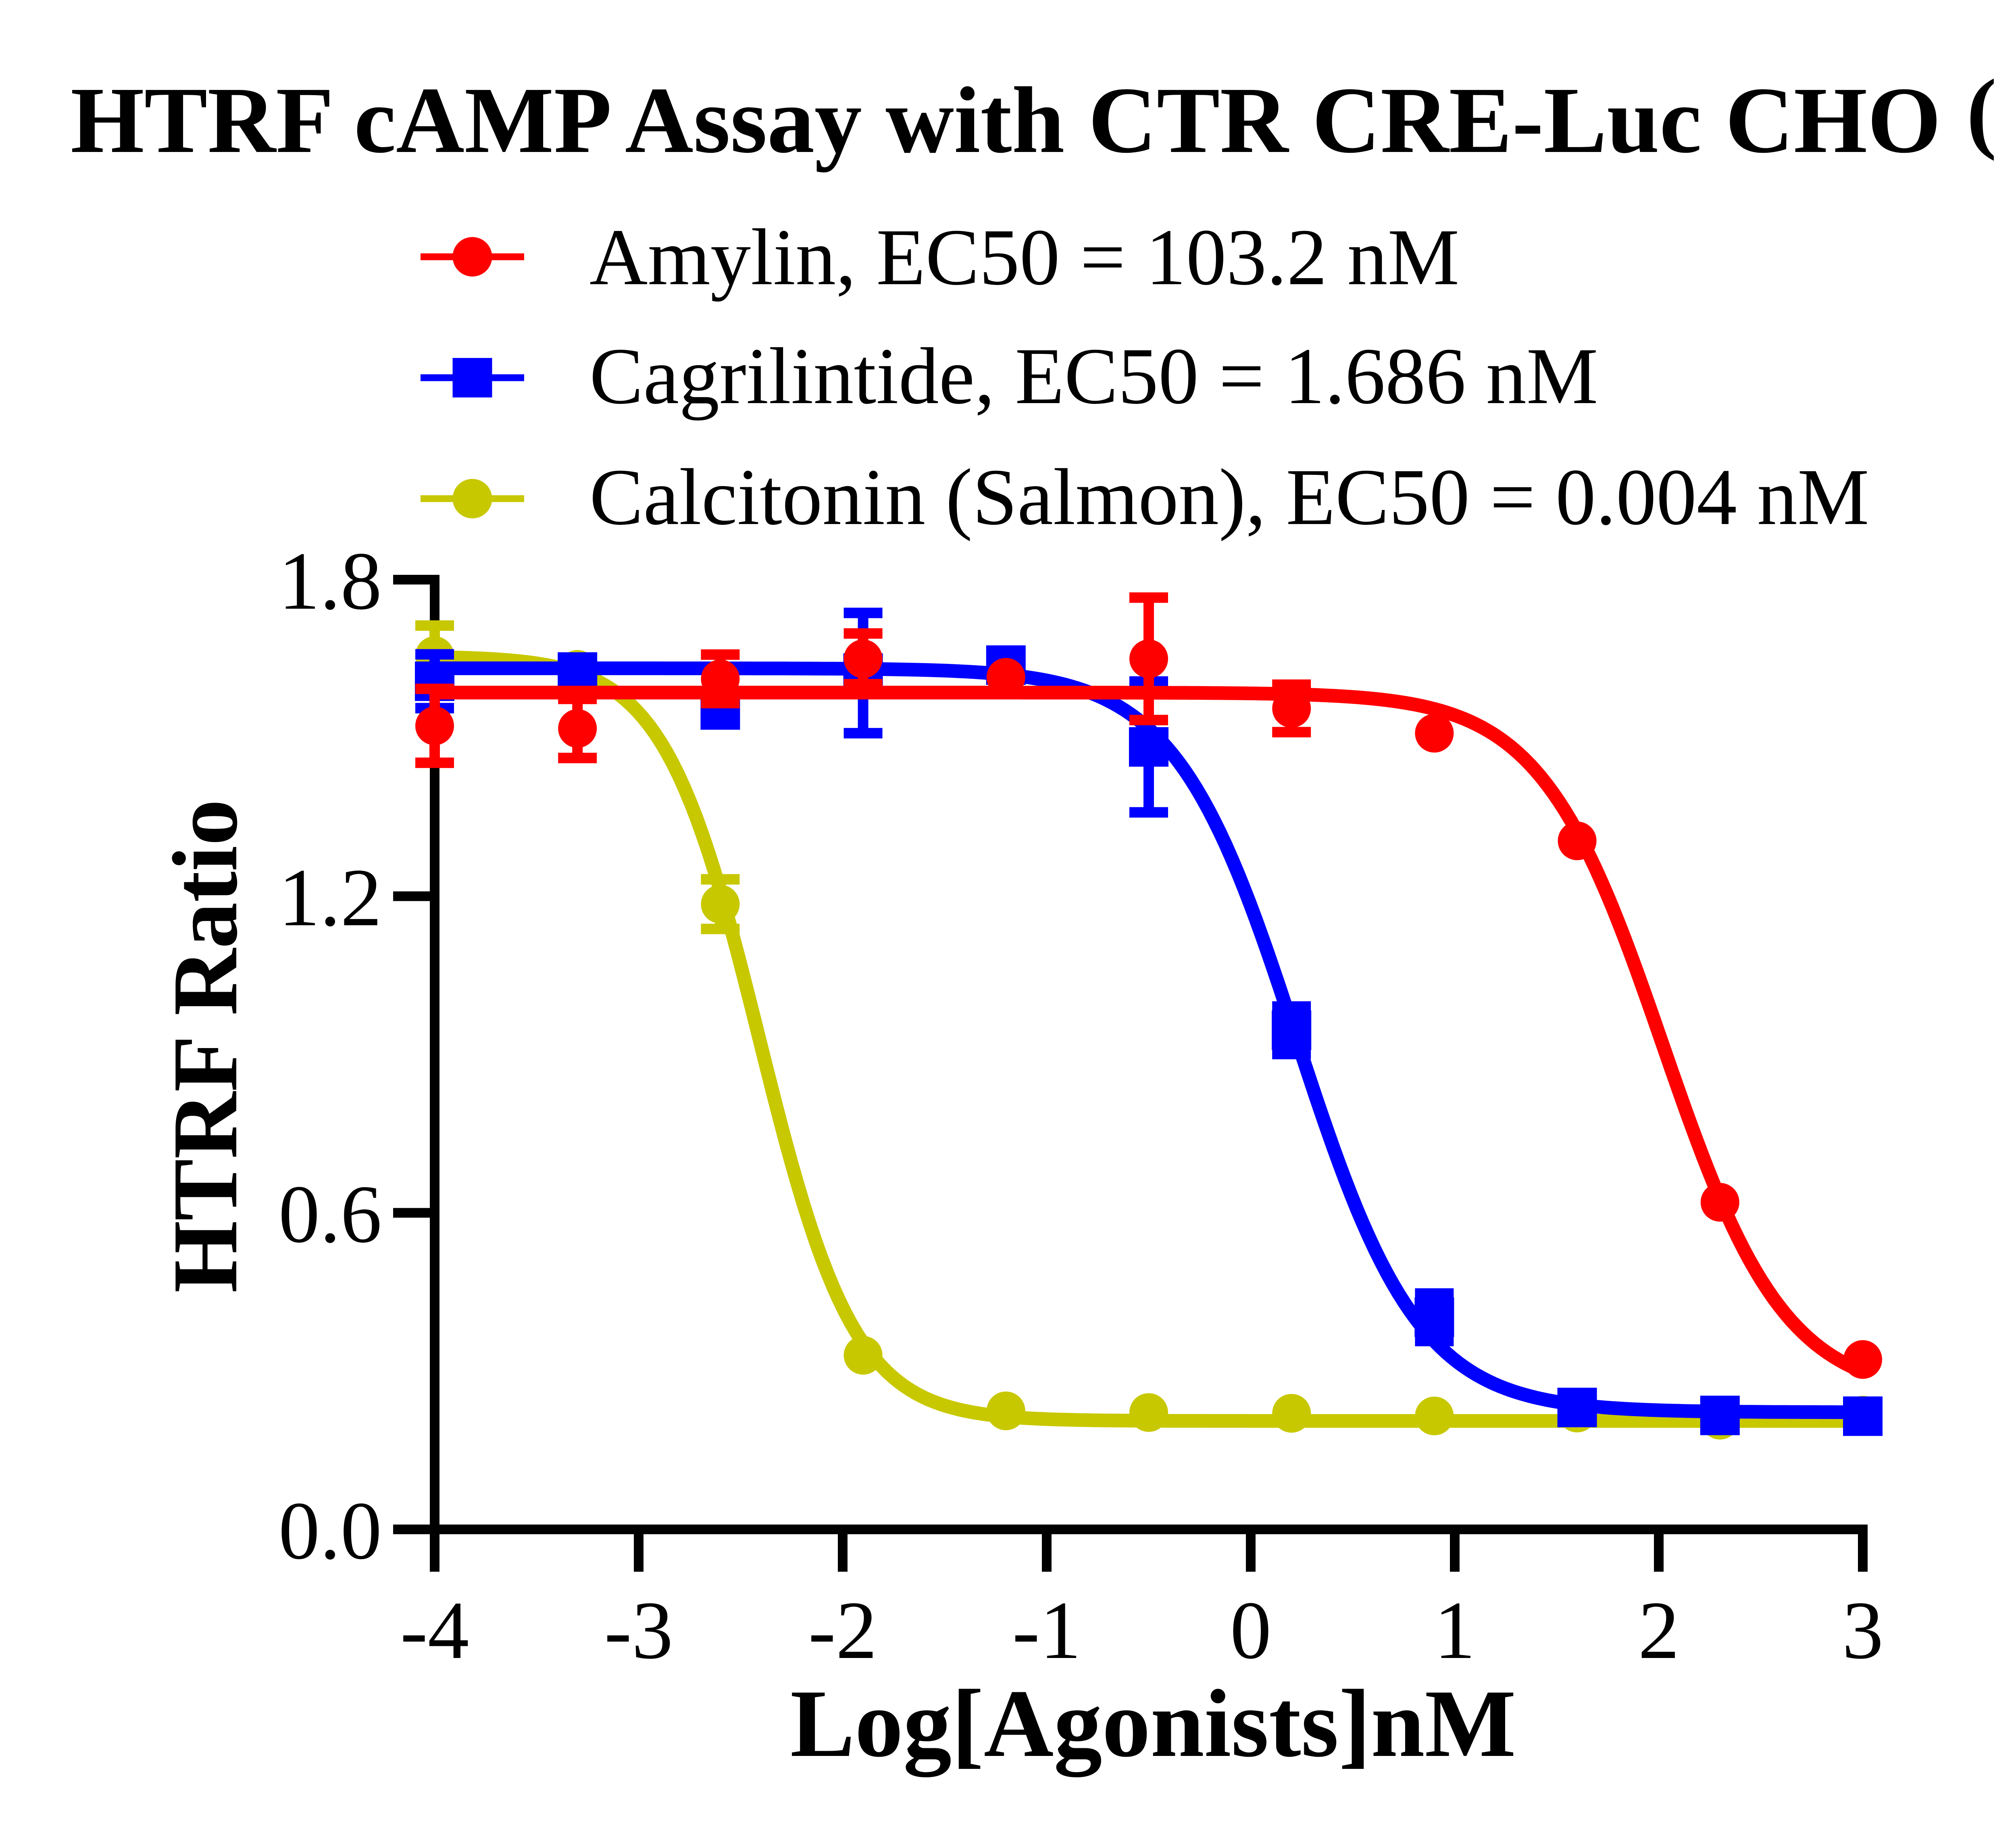 Image resolution: width=2016 pixels, height=1843 pixels. What do you see at coordinates (434, 1630) in the screenshot?
I see `svg-text: -4` at bounding box center [434, 1630].